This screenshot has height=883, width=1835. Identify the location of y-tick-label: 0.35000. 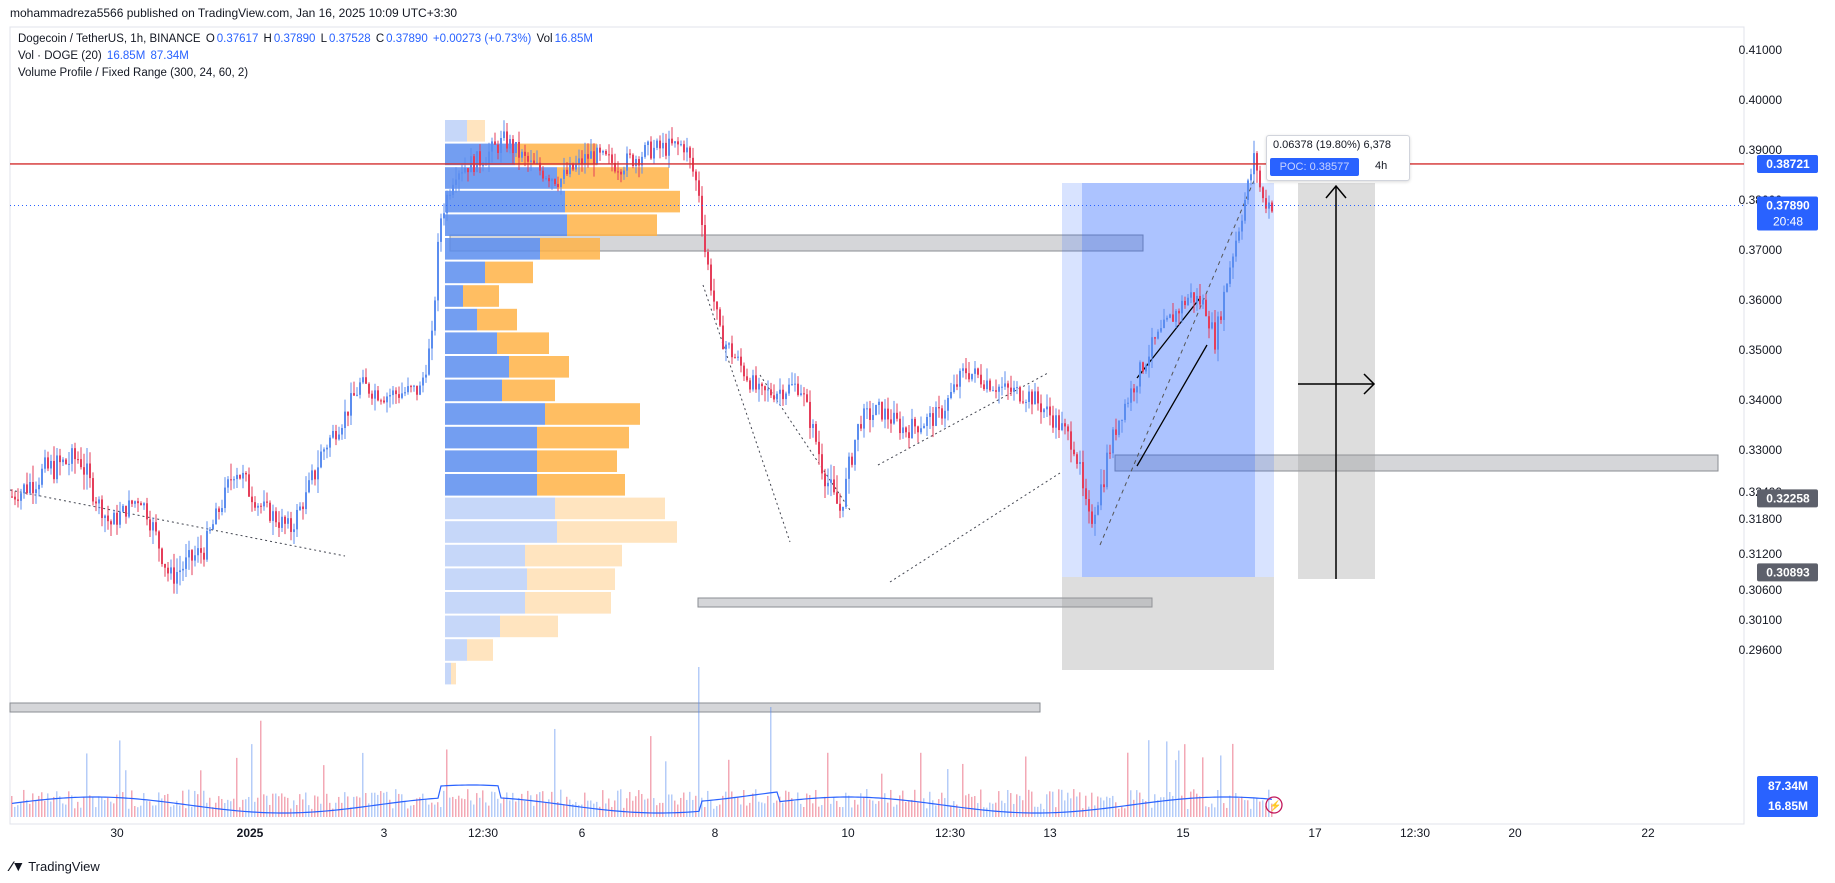
(1761, 350).